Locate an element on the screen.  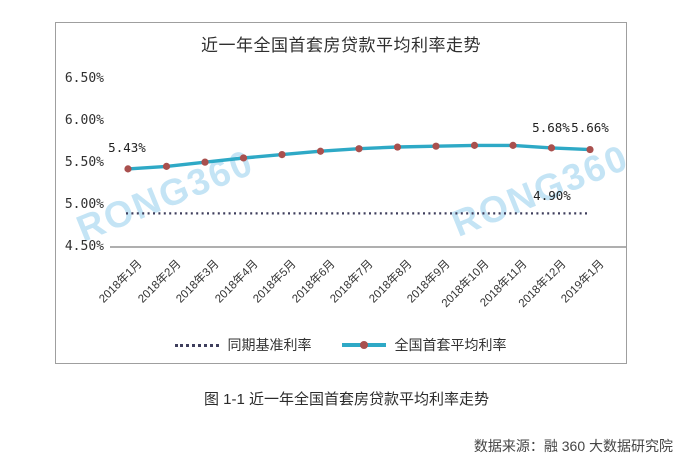
legend-item-average: 全国首套平均利率 is located at coordinates (424, 345).